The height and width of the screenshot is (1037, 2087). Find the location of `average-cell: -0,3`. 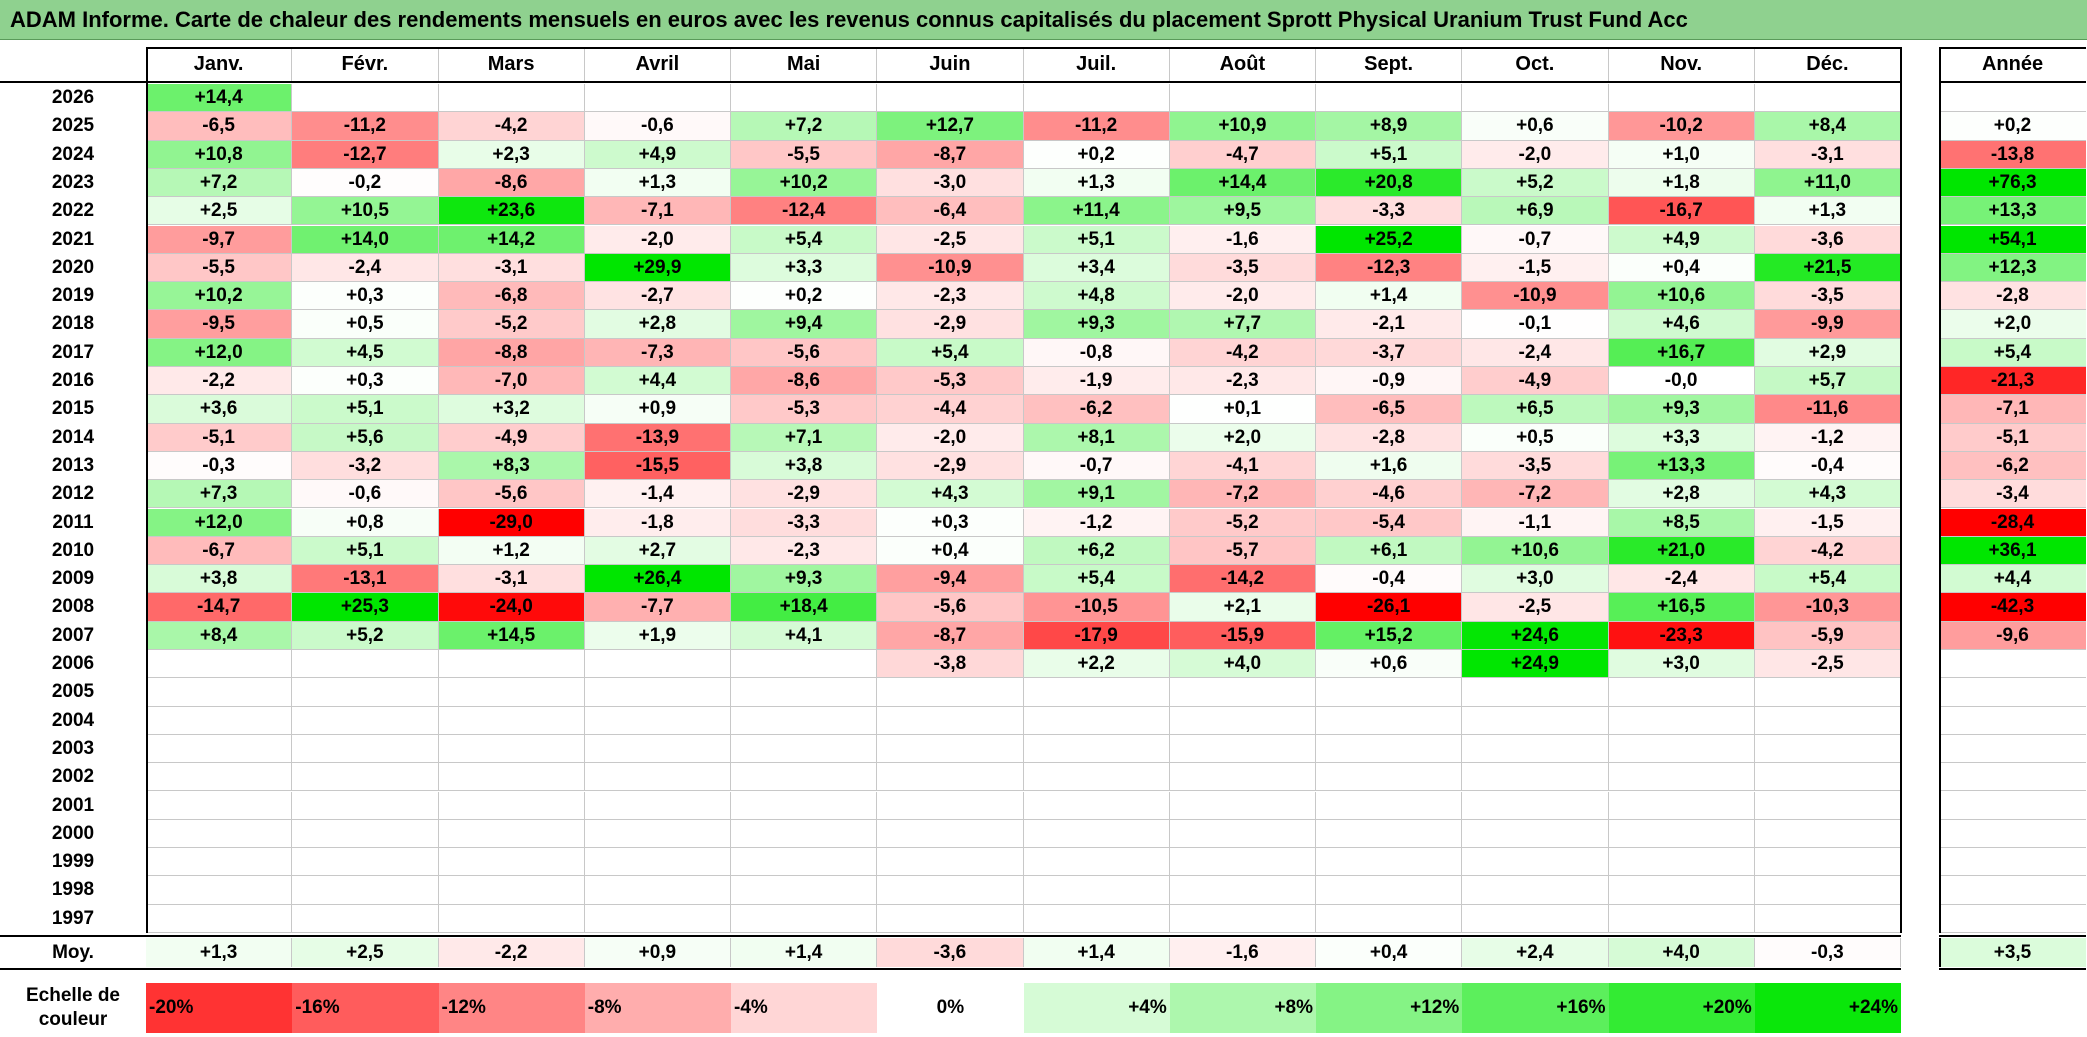

average-cell: -0,3 is located at coordinates (1827, 952).